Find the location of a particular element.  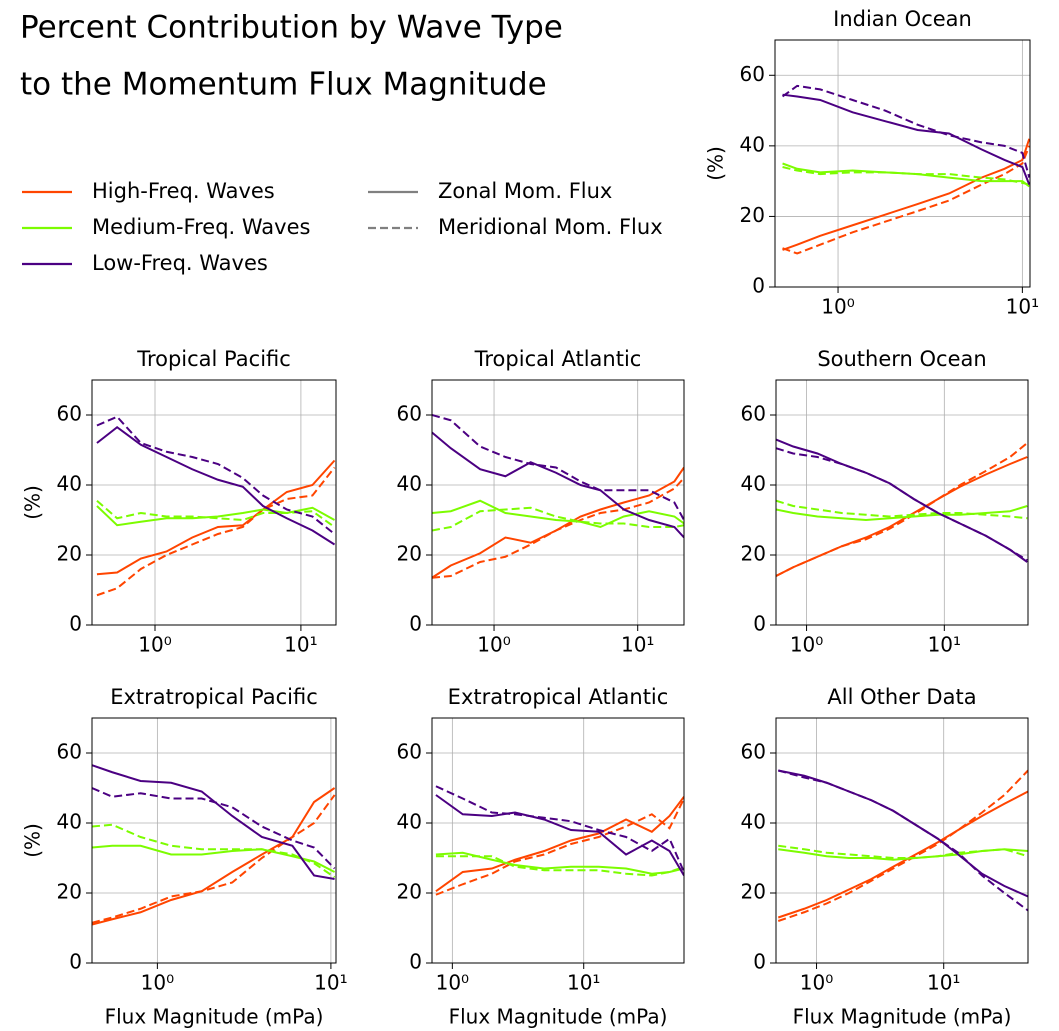

panel-title: Southern Ocean is located at coordinates (901, 359).